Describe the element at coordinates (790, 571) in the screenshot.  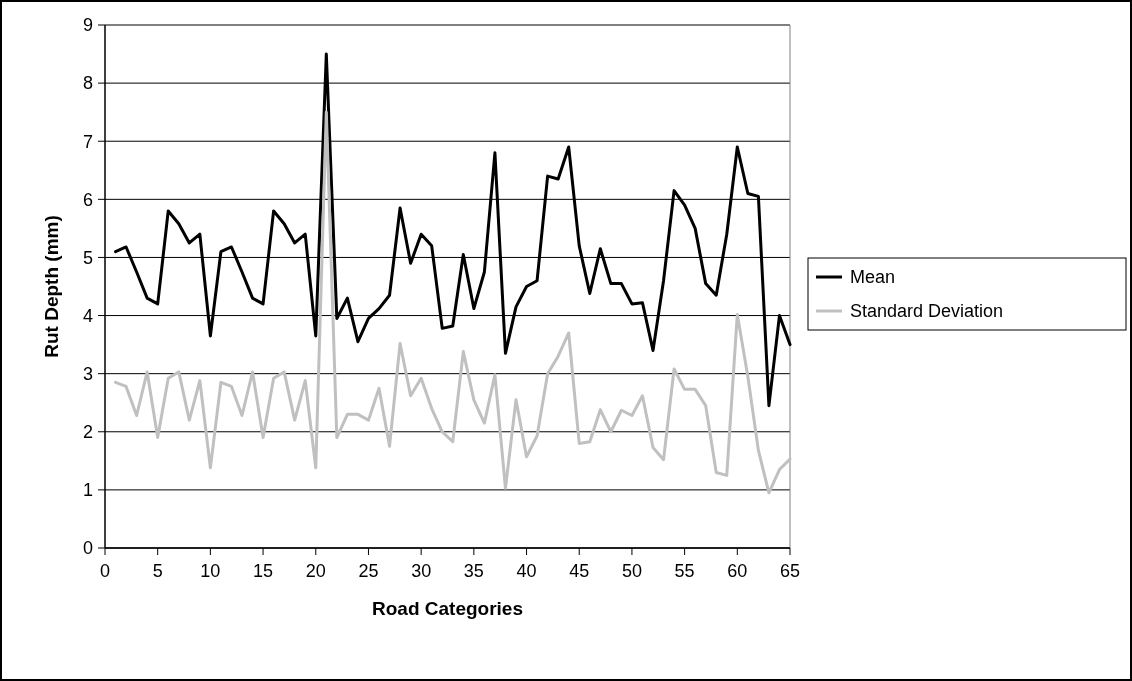
I see `x-tick-label: 65` at that location.